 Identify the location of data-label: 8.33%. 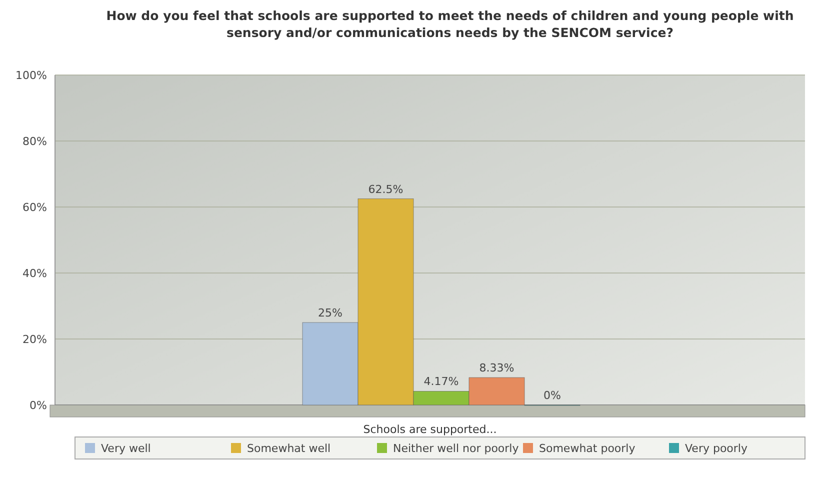
(496, 368).